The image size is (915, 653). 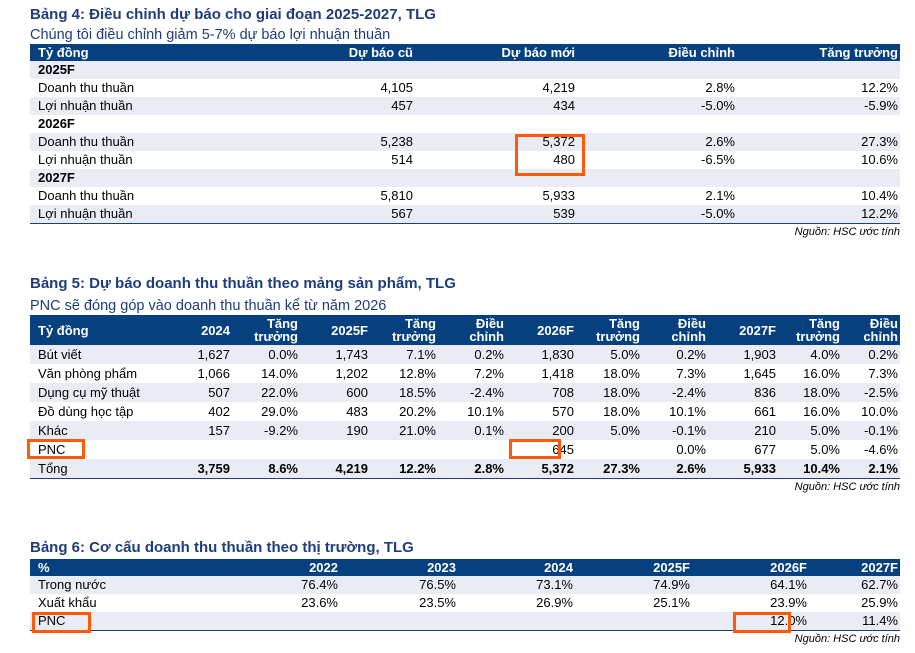 I want to click on table5-cell: 2.8%, so click(x=472, y=469).